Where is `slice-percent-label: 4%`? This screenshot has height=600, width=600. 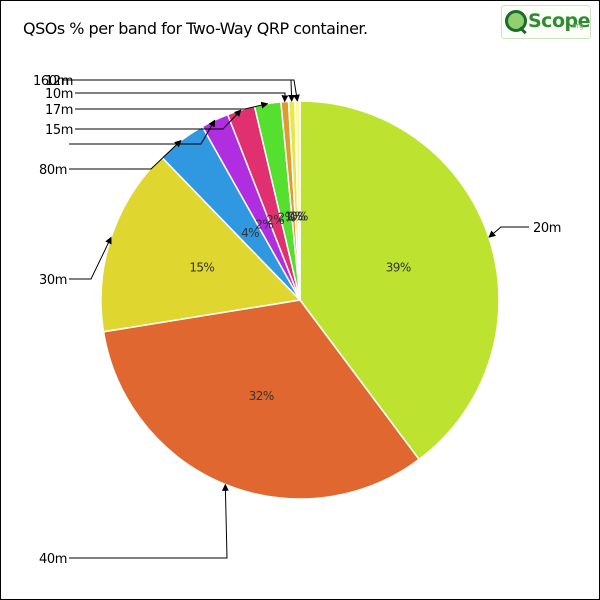
slice-percent-label: 4% is located at coordinates (250, 233).